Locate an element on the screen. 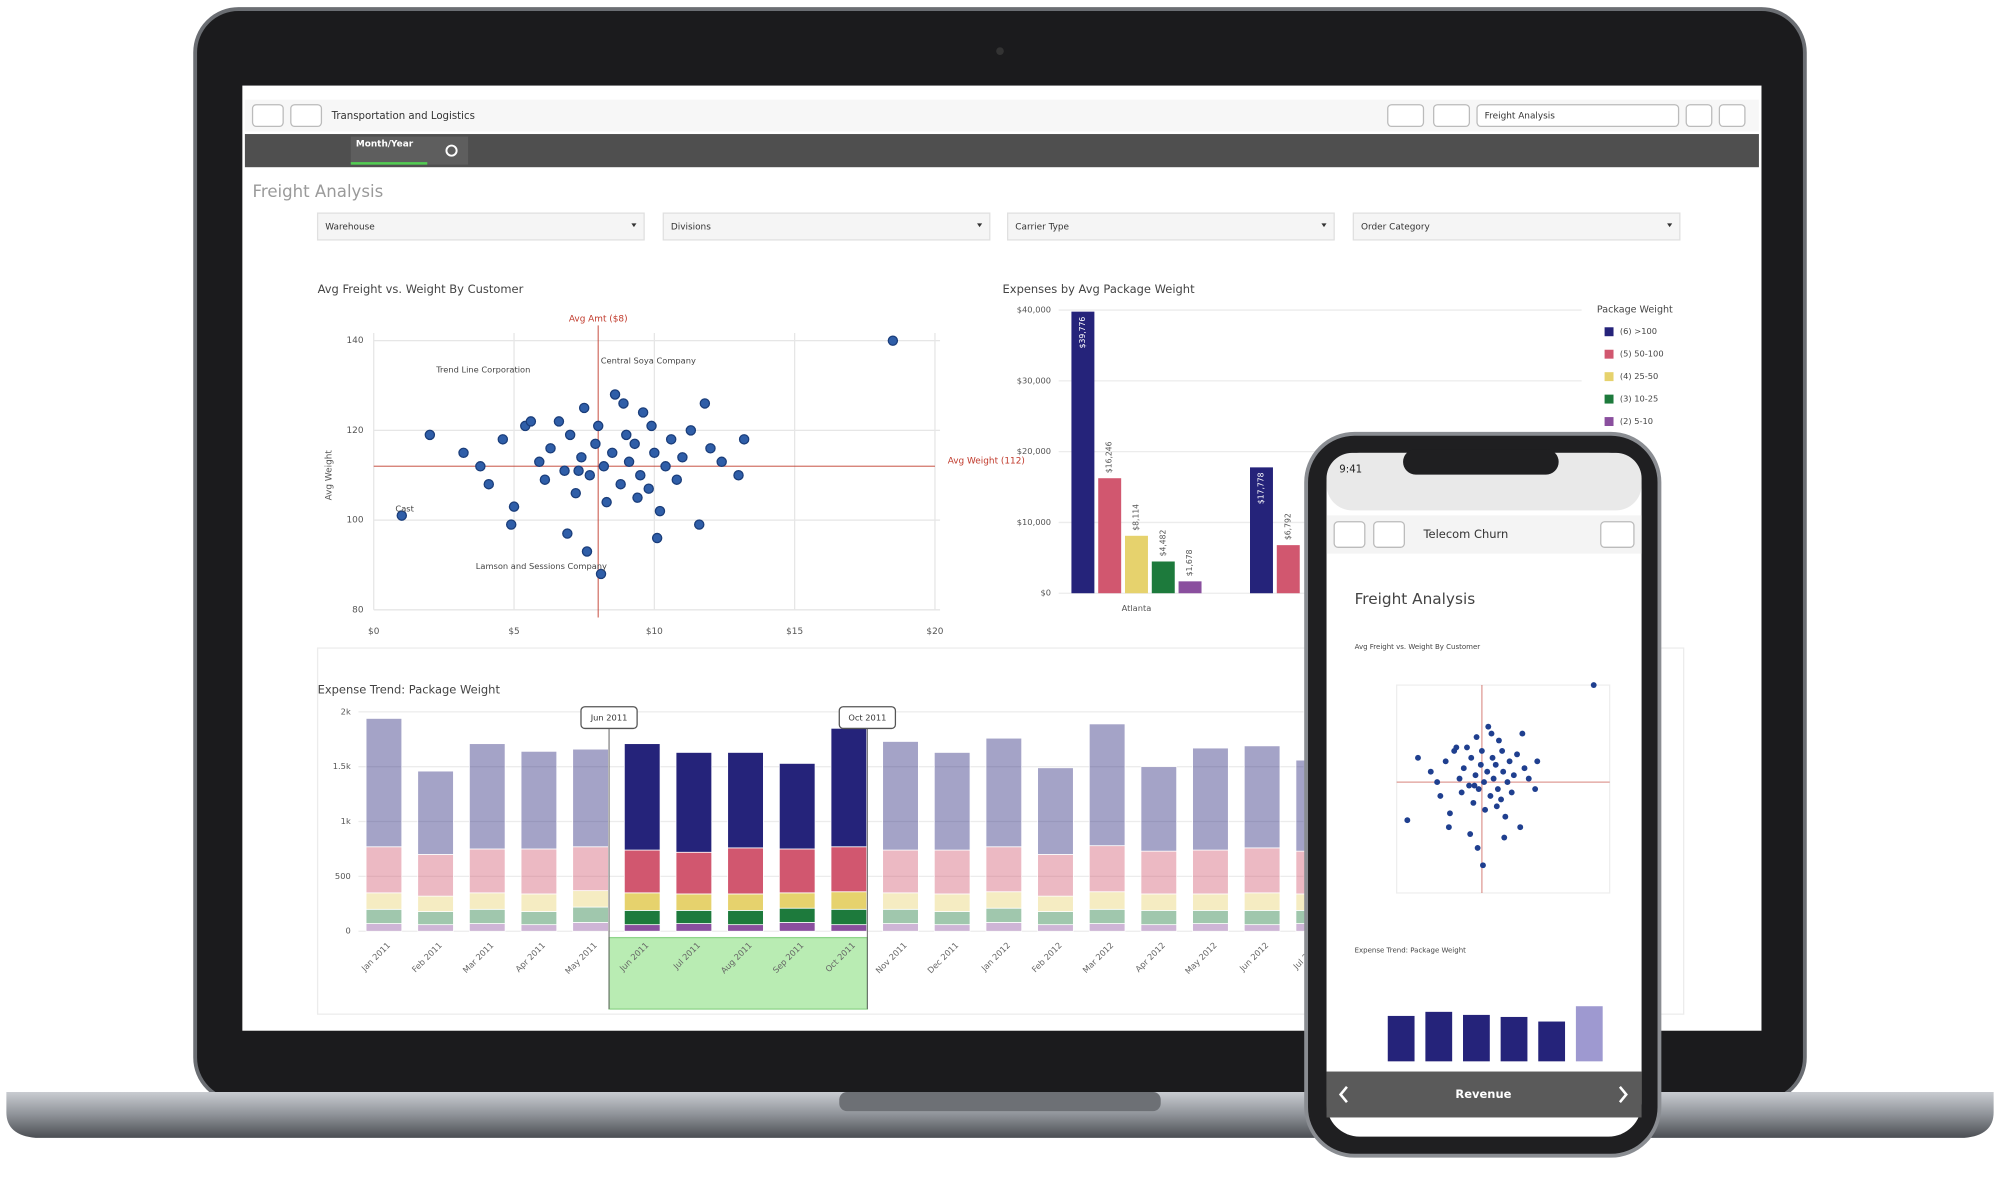 The height and width of the screenshot is (1189, 2000). value-label: $4,482 is located at coordinates (1162, 543).